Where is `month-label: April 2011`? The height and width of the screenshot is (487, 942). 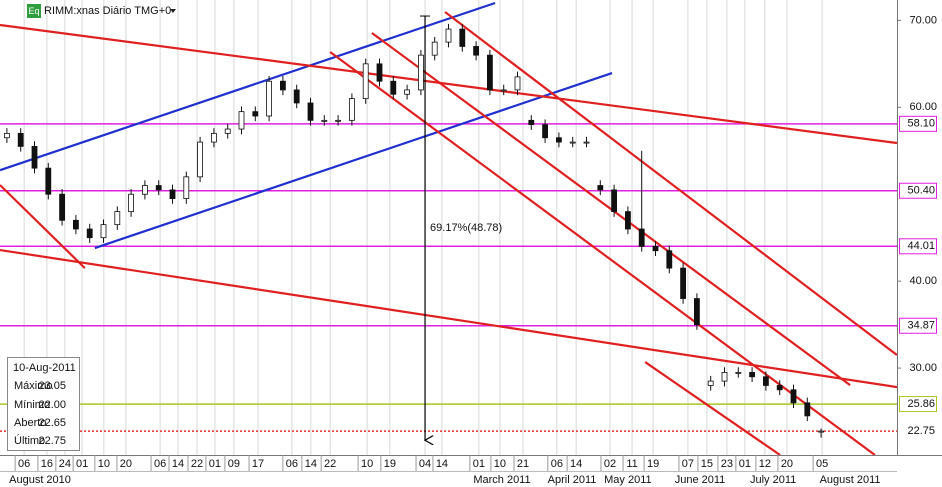 month-label: April 2011 is located at coordinates (572, 480).